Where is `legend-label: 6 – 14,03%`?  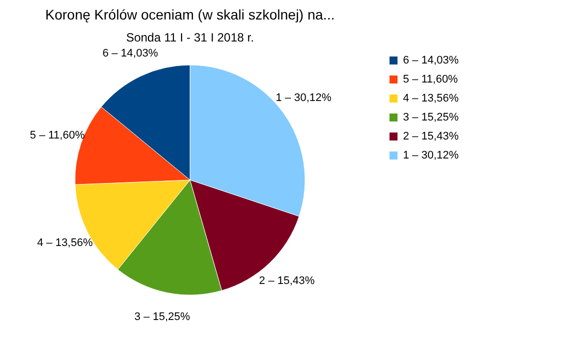 legend-label: 6 – 14,03% is located at coordinates (431, 60).